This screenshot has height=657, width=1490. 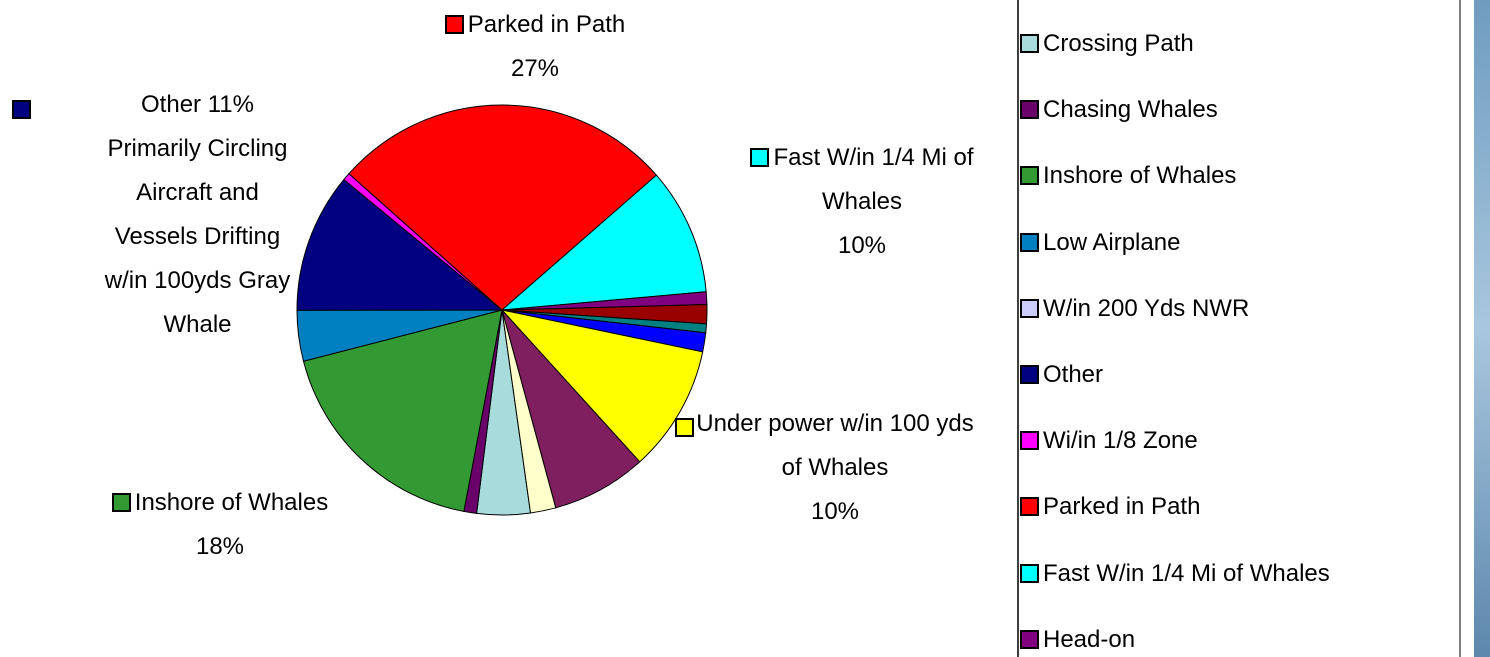 I want to click on legend-item: Chasing Whales, so click(x=1119, y=110).